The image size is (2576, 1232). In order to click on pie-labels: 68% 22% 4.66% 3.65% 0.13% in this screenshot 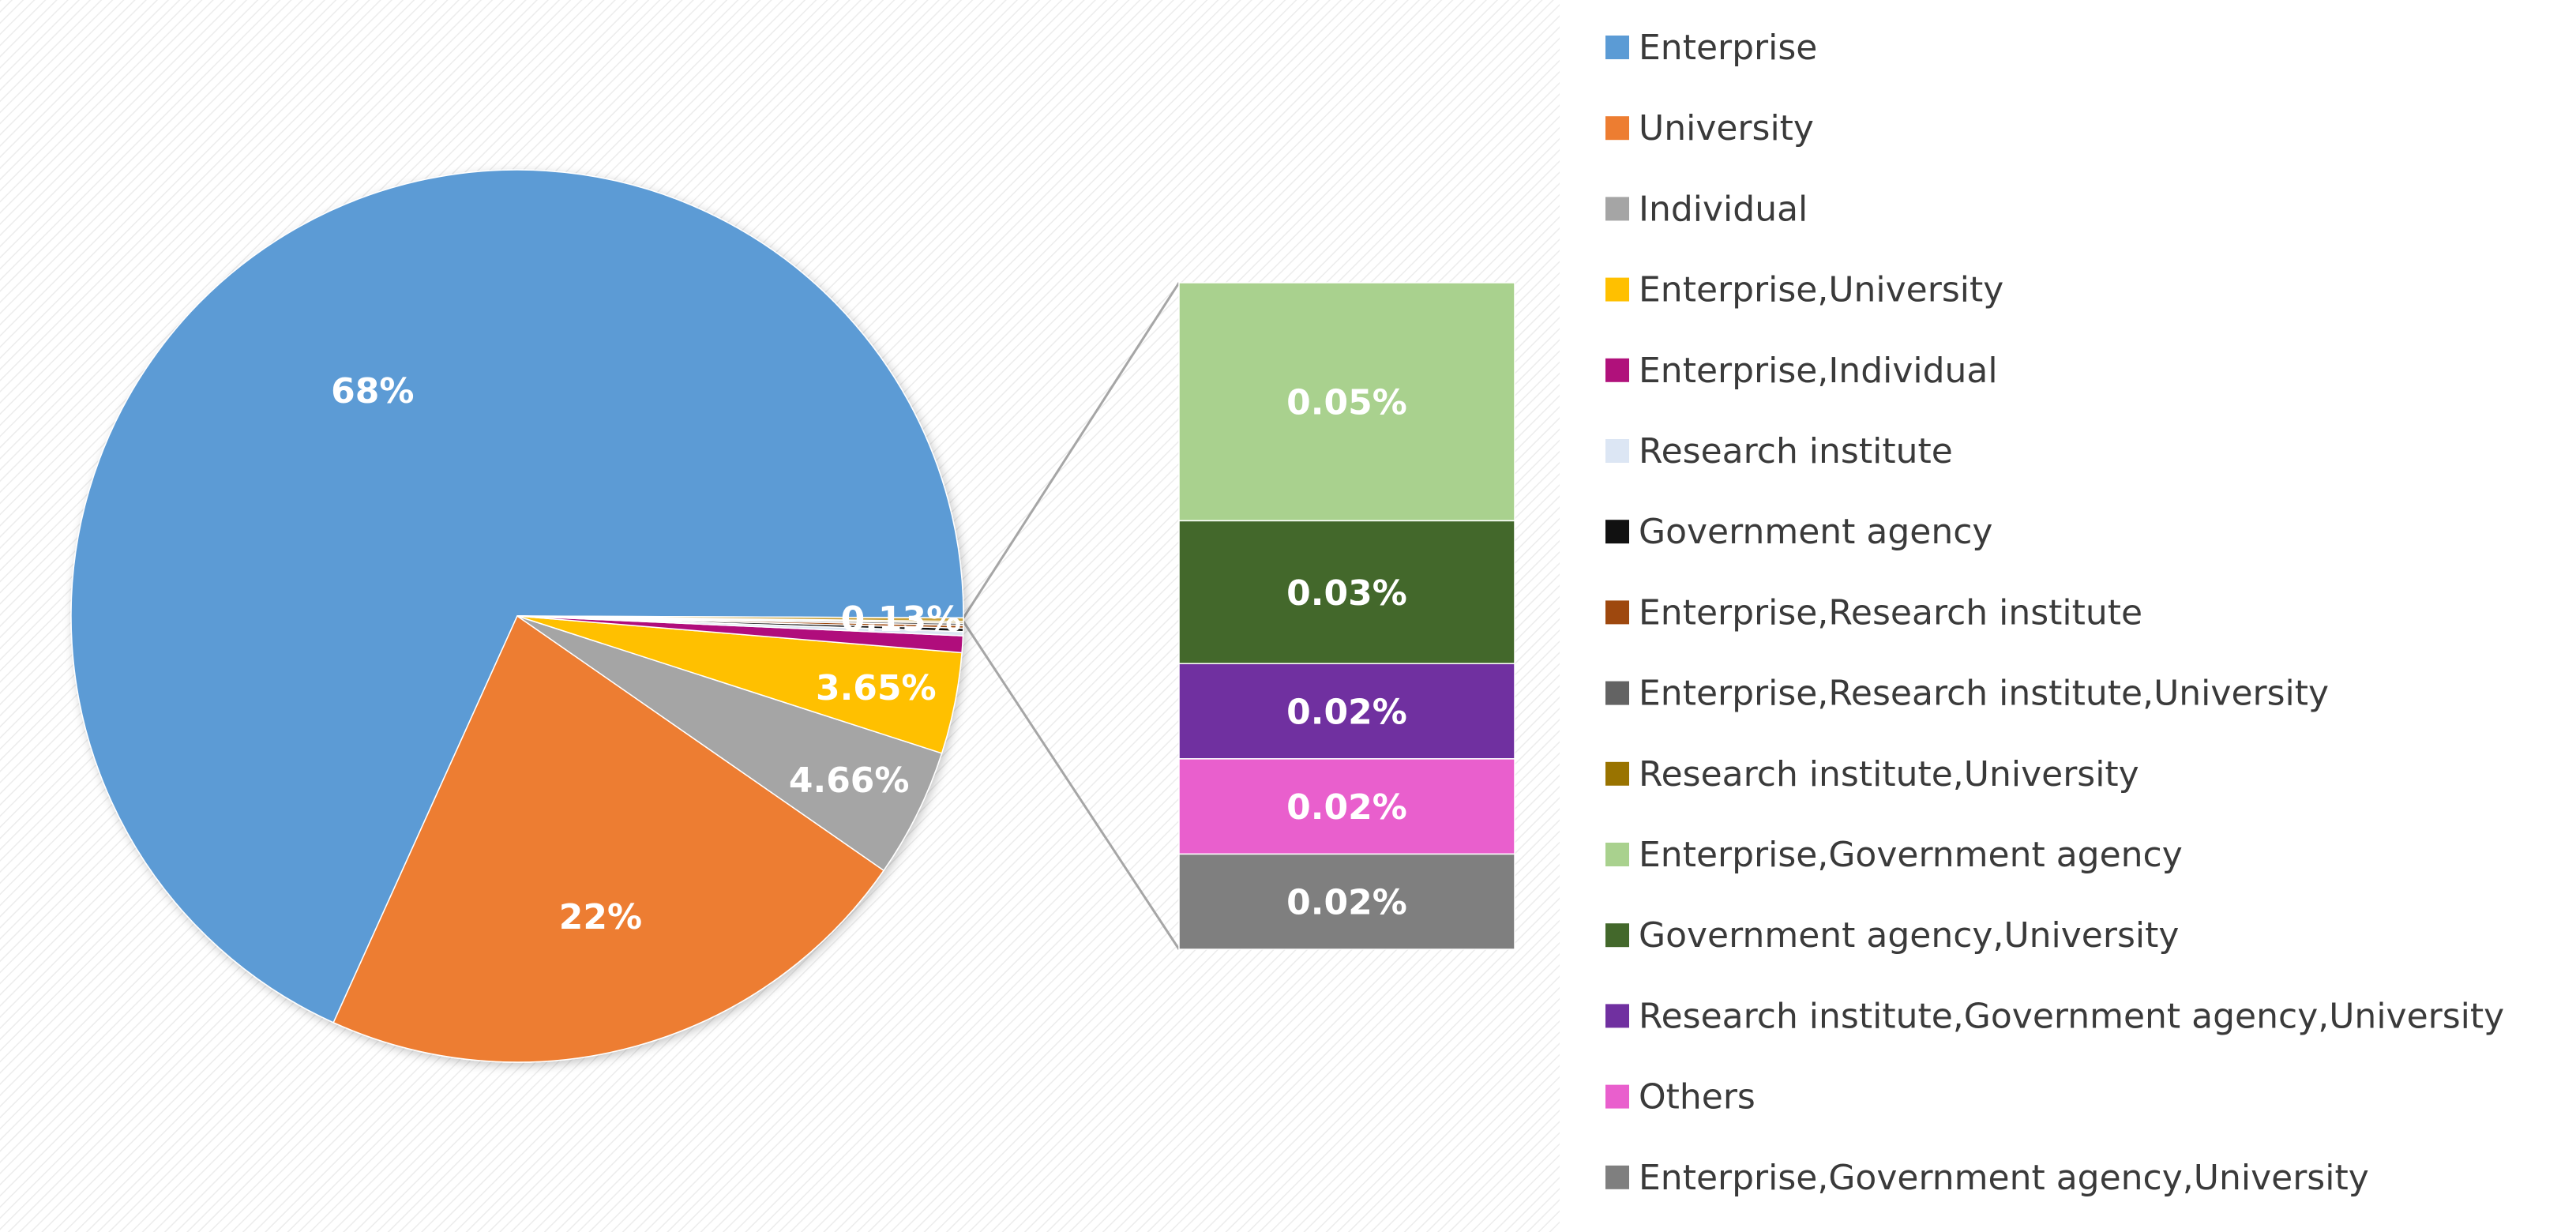, I will do `click(646, 654)`.